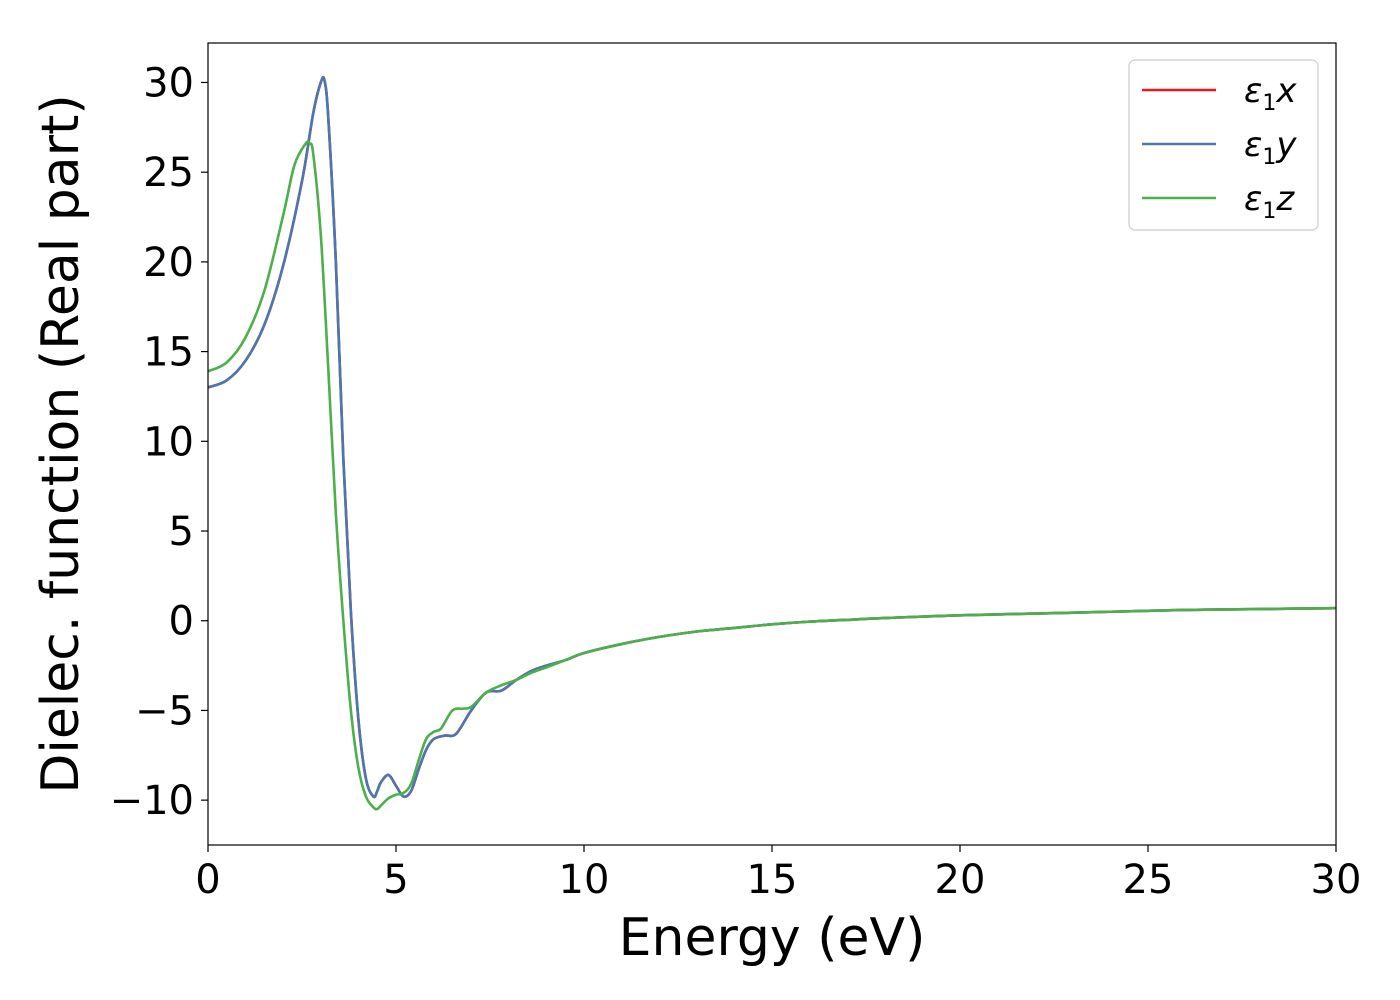 The image size is (1400, 1000). Describe the element at coordinates (168, 263) in the screenshot. I see `y-tick-label: 20` at that location.